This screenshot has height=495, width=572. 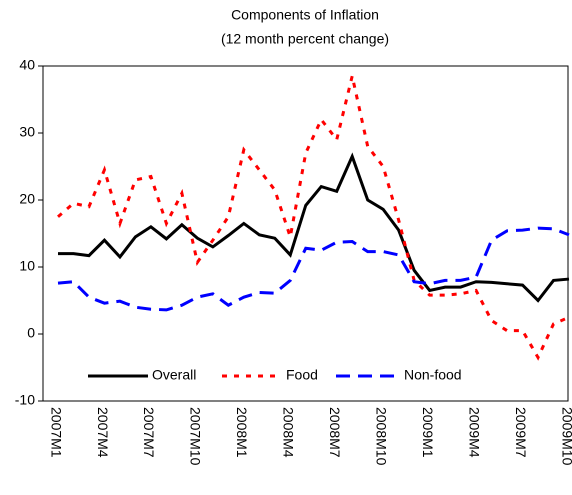 I want to click on x-tick-label: 2008M10, so click(x=381, y=436).